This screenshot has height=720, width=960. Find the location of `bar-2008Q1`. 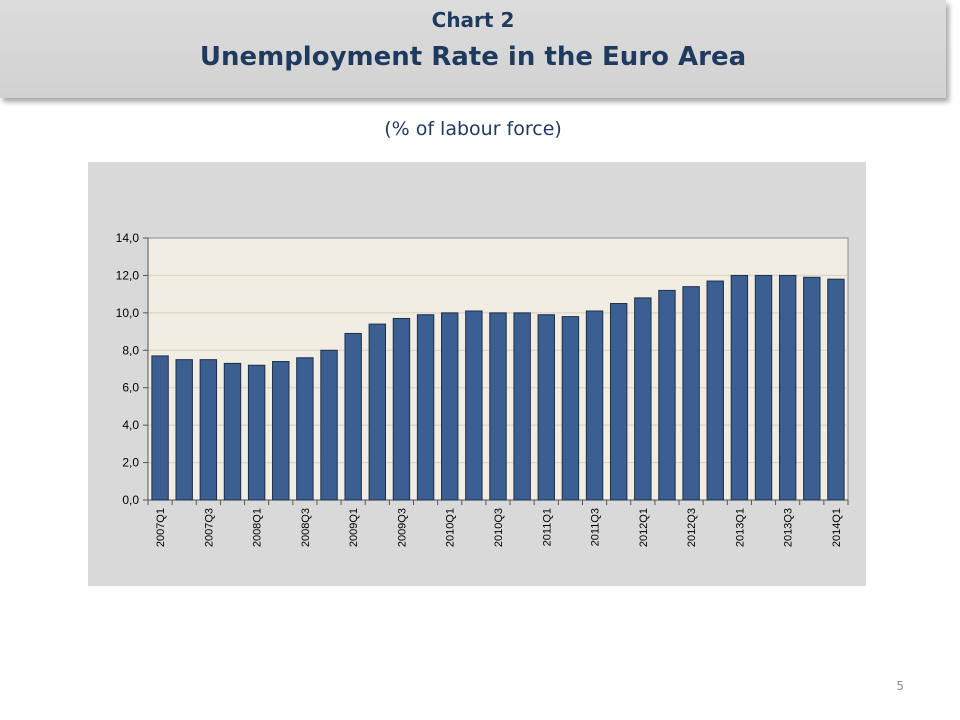

bar-2008Q1 is located at coordinates (256, 432).